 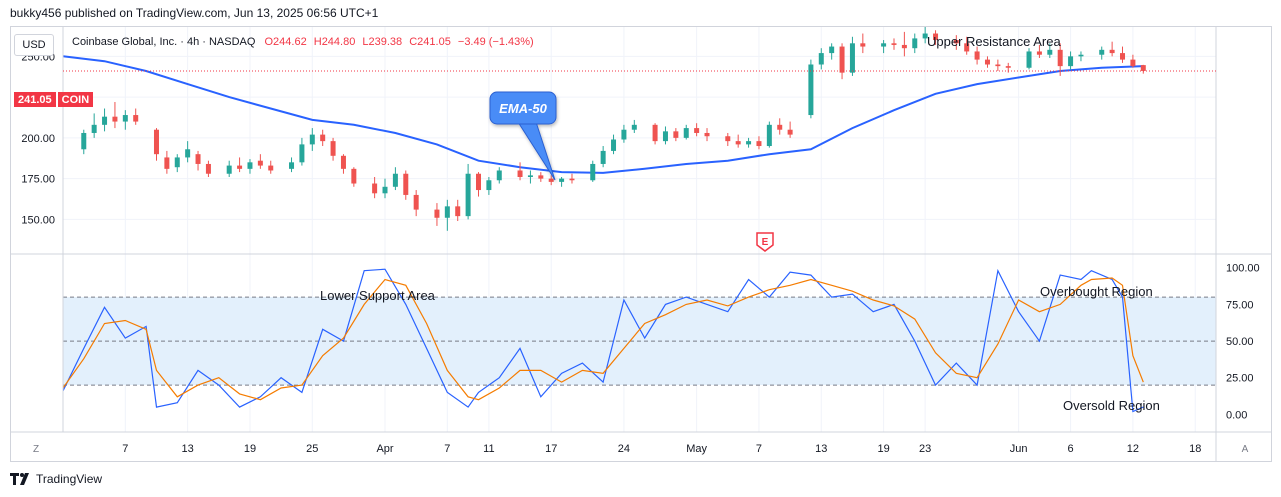 I want to click on time-tick-label: 17, so click(x=551, y=449).